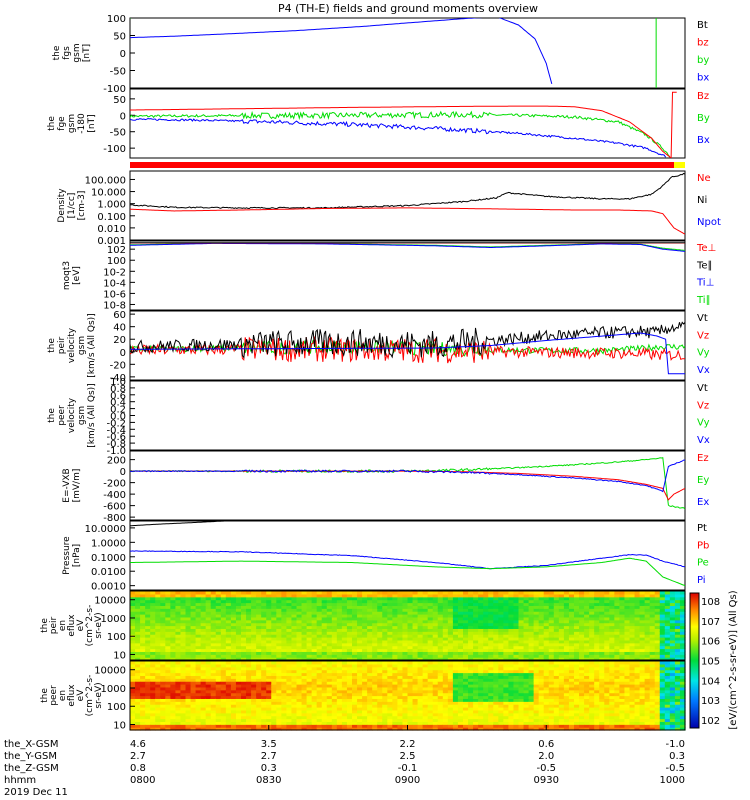 This screenshot has height=800, width=750. What do you see at coordinates (105, 529) in the screenshot?
I see `y-tick-label: 10.0000` at bounding box center [105, 529].